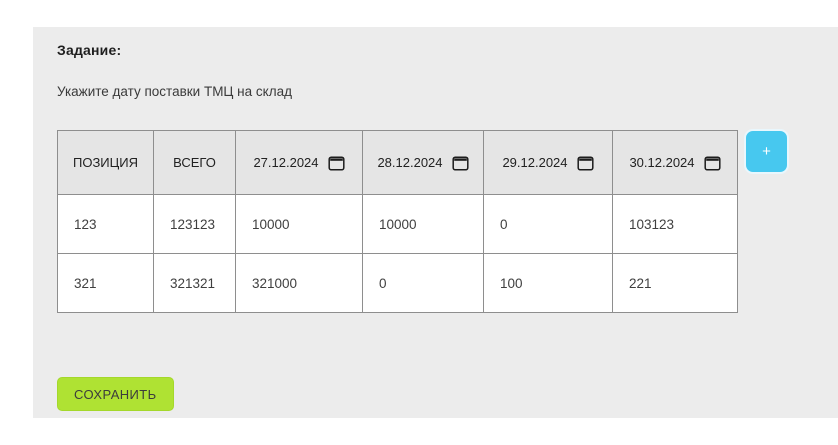 The image size is (838, 445). Describe the element at coordinates (194, 224) in the screenshot. I see `cell-total: 123123` at that location.